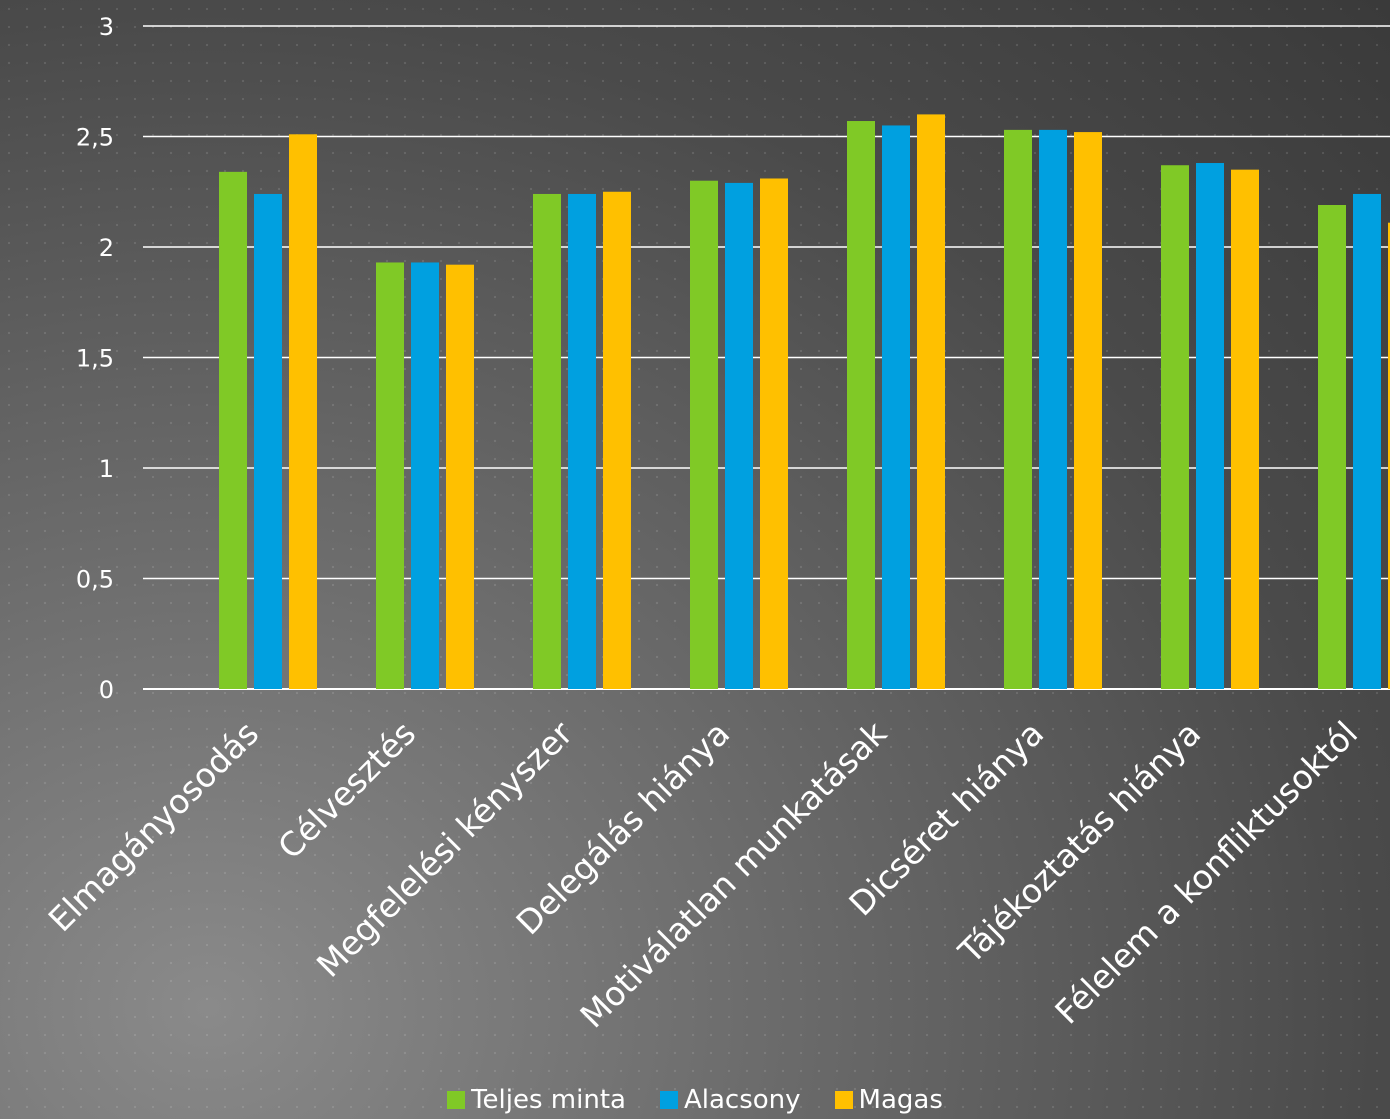 This screenshot has width=1390, height=1119. What do you see at coordinates (106, 27) in the screenshot?
I see `y-tick-label: 3` at bounding box center [106, 27].